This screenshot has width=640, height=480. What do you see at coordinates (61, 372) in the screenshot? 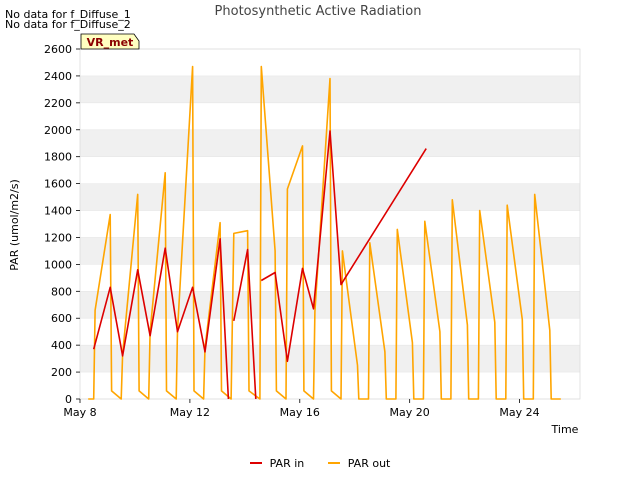
I see `y-tick-label: 200` at bounding box center [61, 372].